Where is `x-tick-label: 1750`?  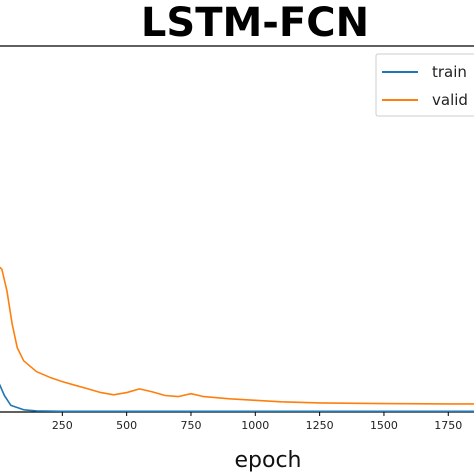
x-tick-label: 1750 is located at coordinates (448, 425).